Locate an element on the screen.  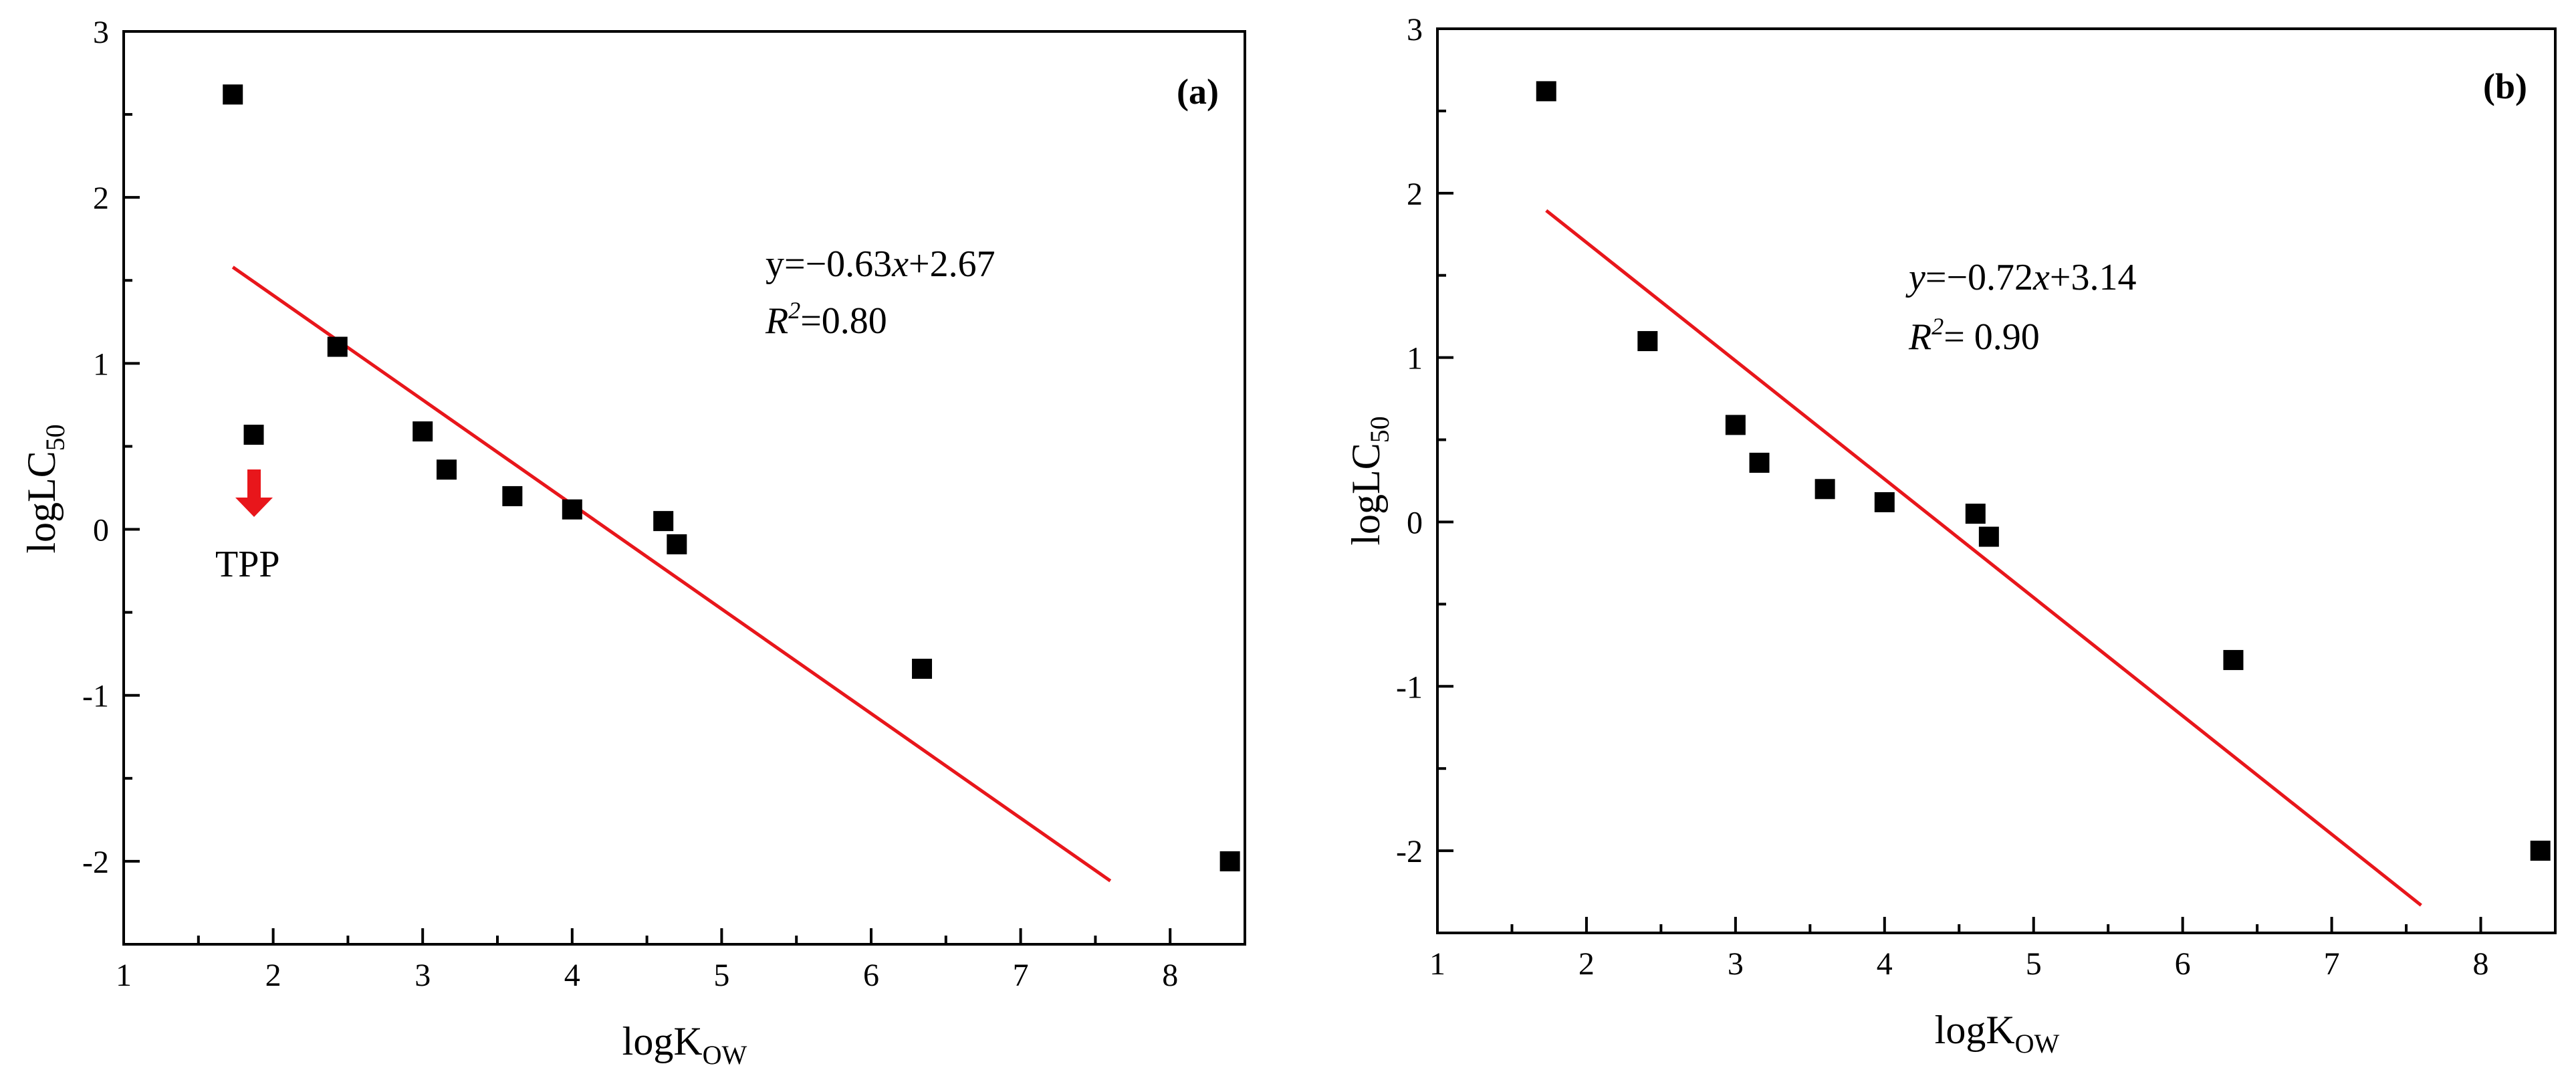
equation-a: y=−0.63x+2.67 is located at coordinates (881, 264).